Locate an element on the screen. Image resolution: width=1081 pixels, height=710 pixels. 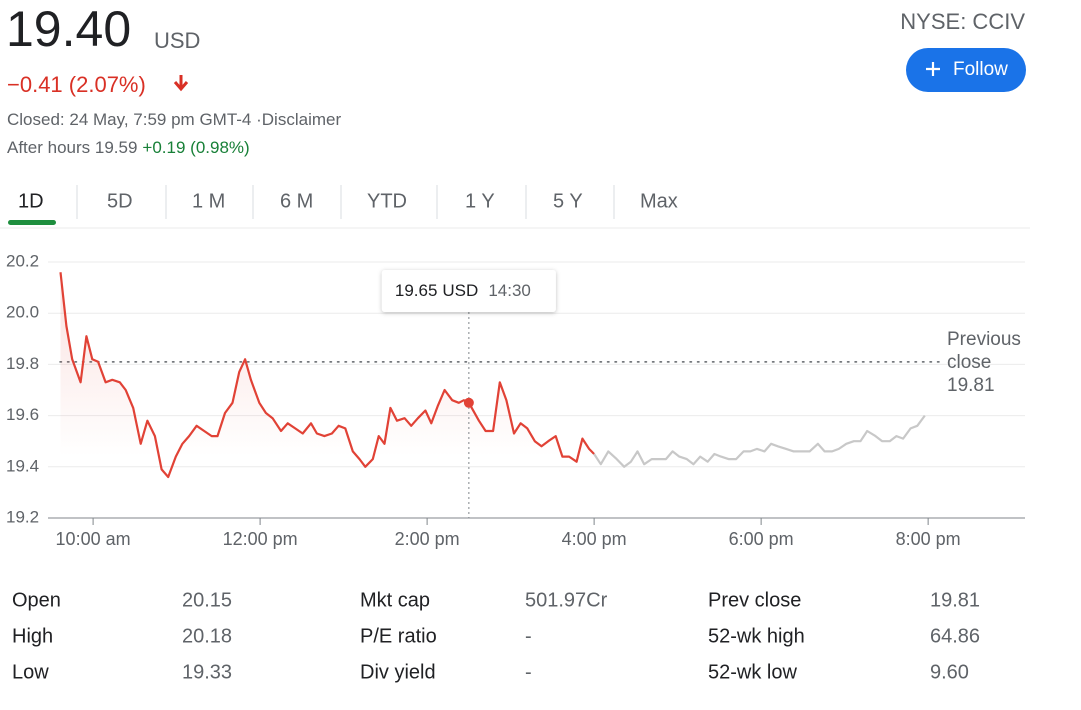
tab-label: 6 M is located at coordinates (296, 201).